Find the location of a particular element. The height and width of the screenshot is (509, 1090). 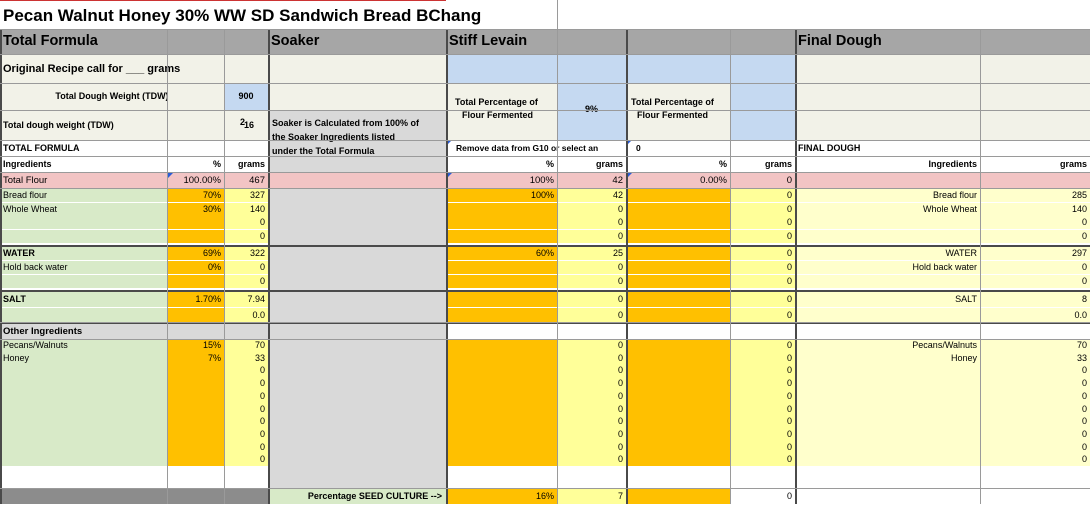

final-ingredient: WATER is located at coordinates (887, 253).